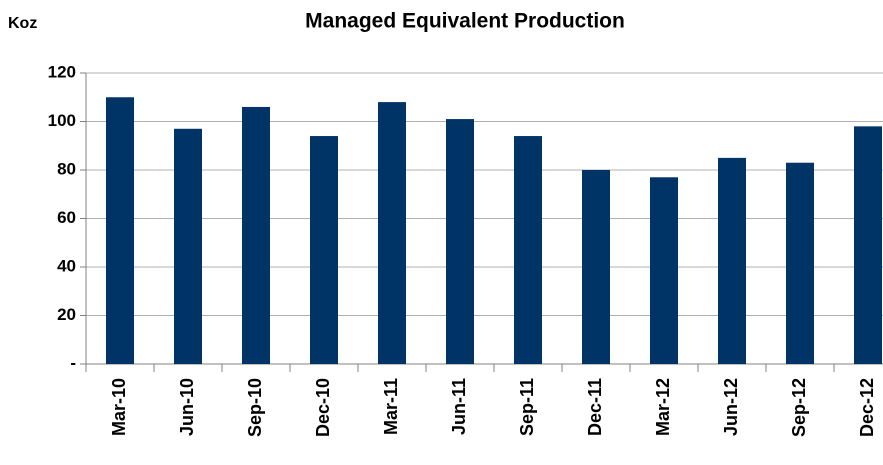  What do you see at coordinates (731, 407) in the screenshot?
I see `x-tick-label: Jun-12` at bounding box center [731, 407].